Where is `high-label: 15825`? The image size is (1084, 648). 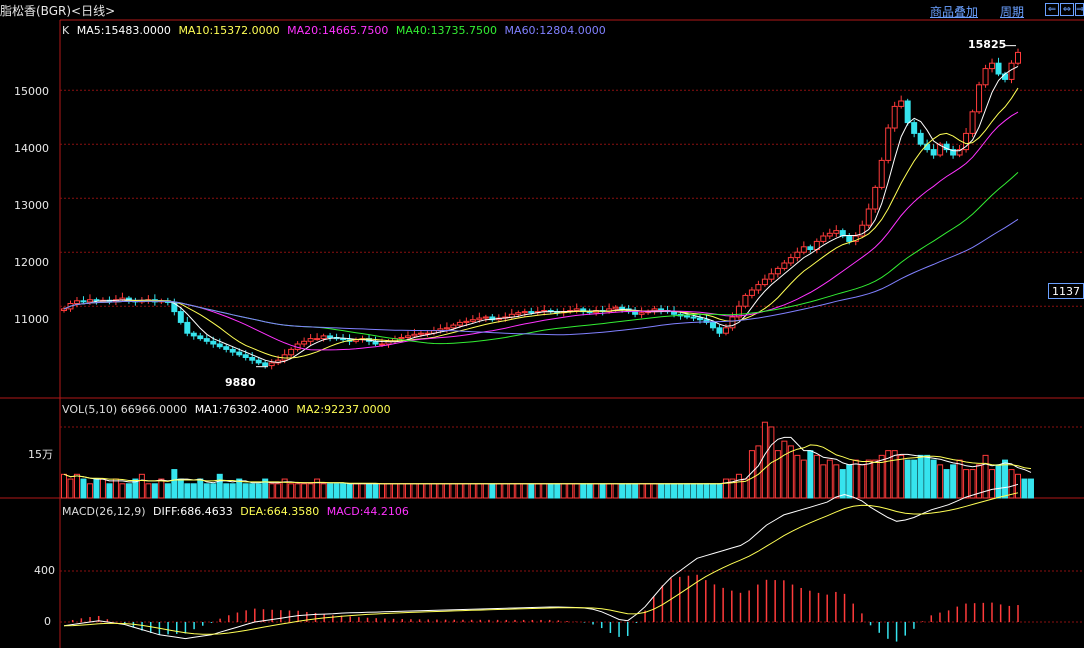 high-label: 15825 is located at coordinates (987, 44).